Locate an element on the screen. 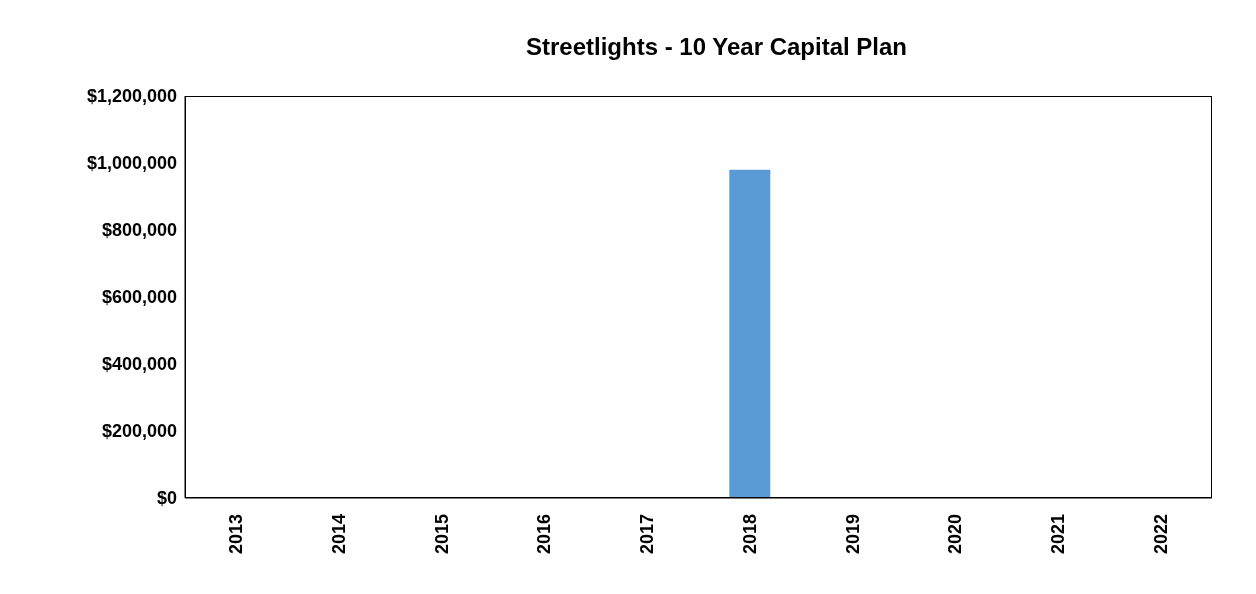 The height and width of the screenshot is (594, 1256). x-tick-label: 2014 is located at coordinates (339, 534).